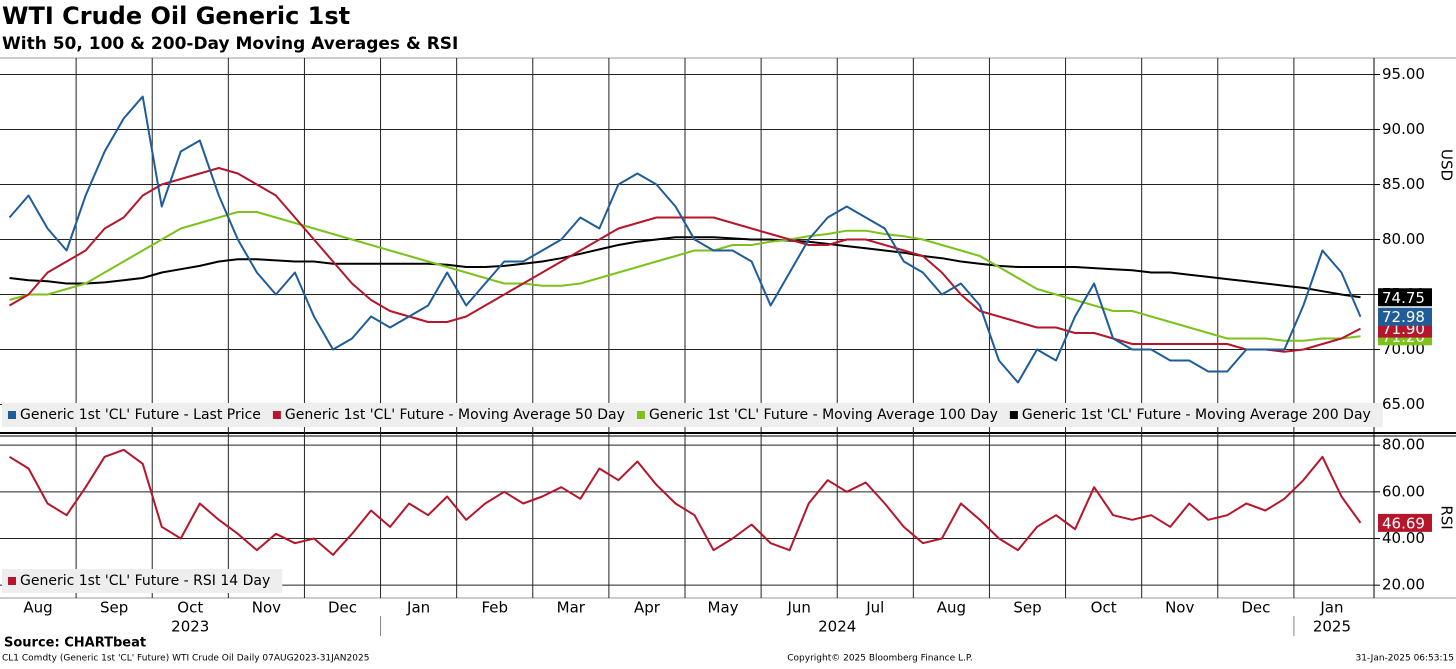 This screenshot has width=1456, height=669. What do you see at coordinates (723, 608) in the screenshot?
I see `x-tick-label: May` at bounding box center [723, 608].